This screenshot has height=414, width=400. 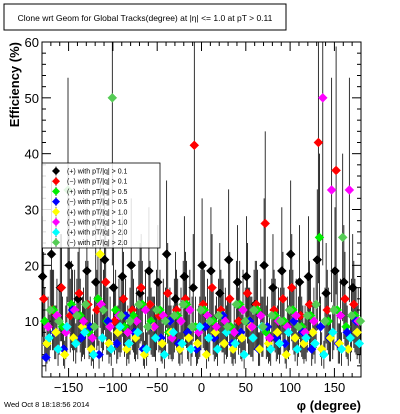 I want to click on y-tick-label: 30, so click(x=32, y=210).